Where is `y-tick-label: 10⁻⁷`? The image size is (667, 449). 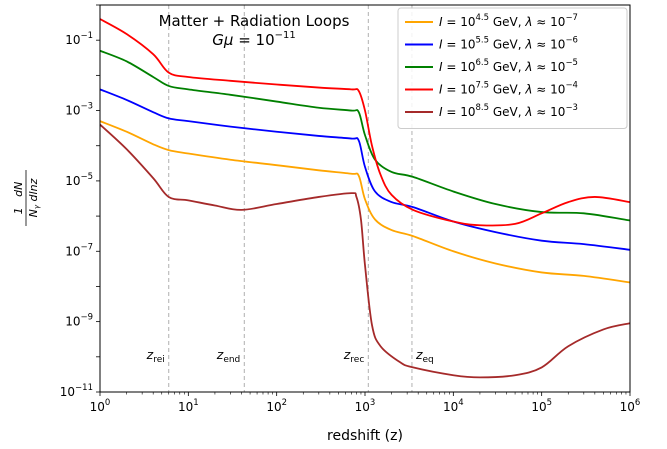 y-tick-label: 10⁻⁷ is located at coordinates (79, 250).